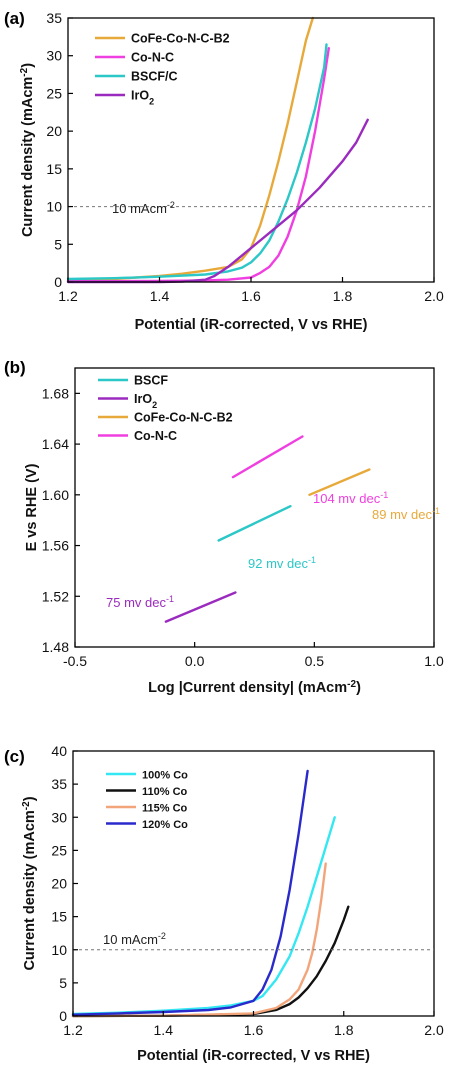 The width and height of the screenshot is (449, 1066). I want to click on panel-label: (c), so click(14, 756).